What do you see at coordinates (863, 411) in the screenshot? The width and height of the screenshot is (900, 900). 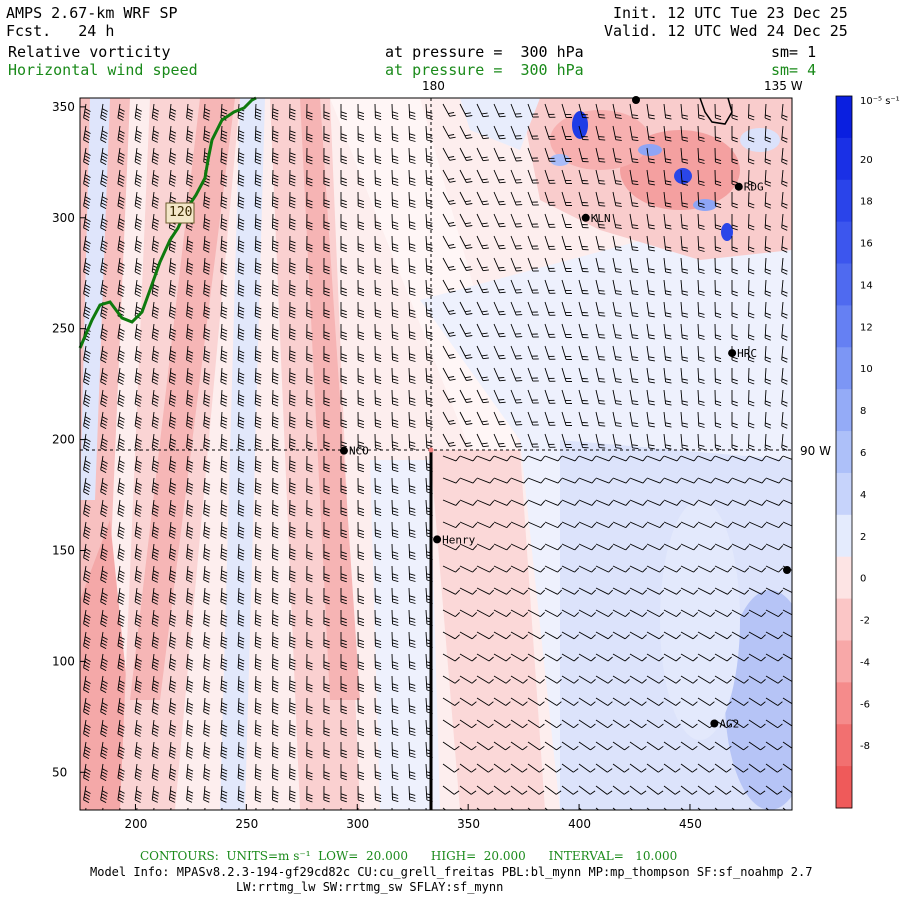 I see `colorbar-tick-label: 8` at bounding box center [863, 411].